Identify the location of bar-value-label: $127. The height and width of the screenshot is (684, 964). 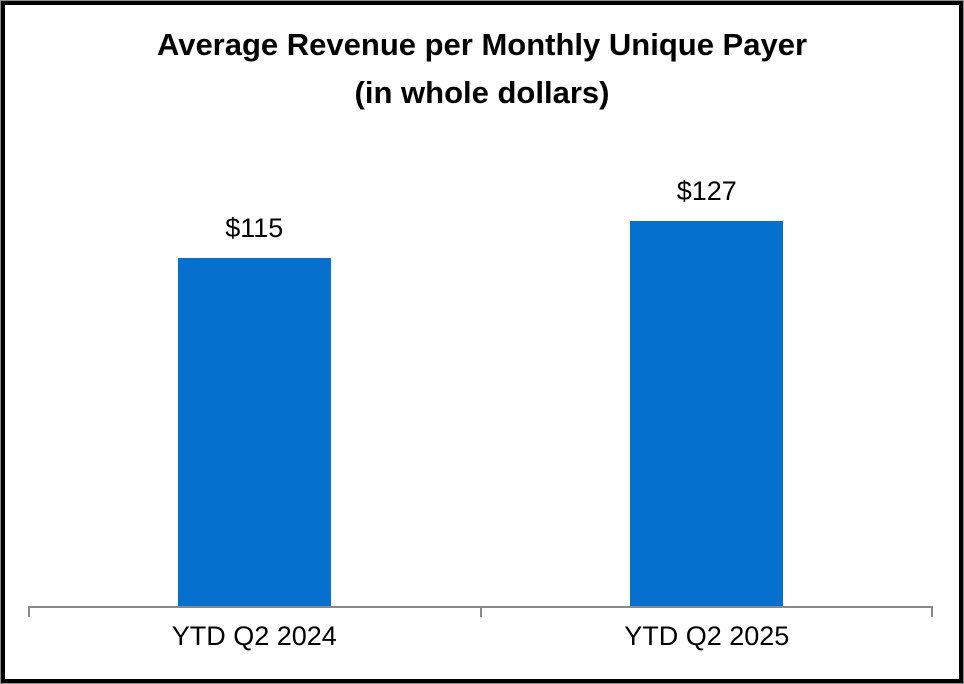
(706, 191).